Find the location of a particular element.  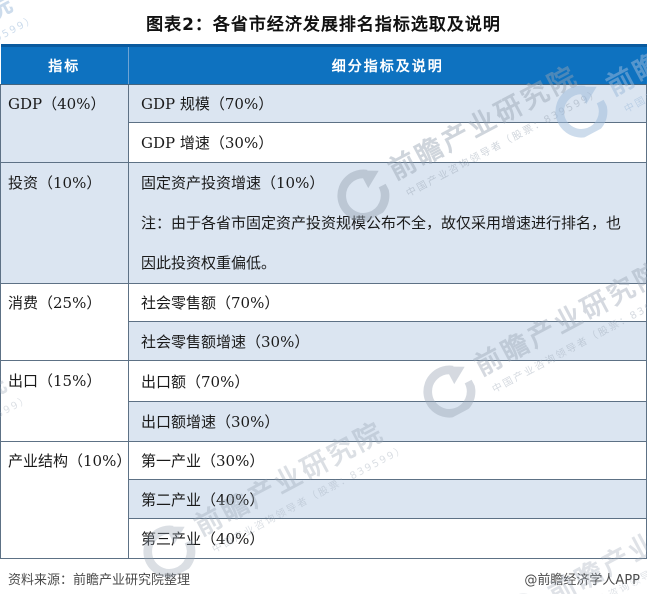

figure-title: 图表2：各省市经济发展排名指标选取及说明 is located at coordinates (323, 24).